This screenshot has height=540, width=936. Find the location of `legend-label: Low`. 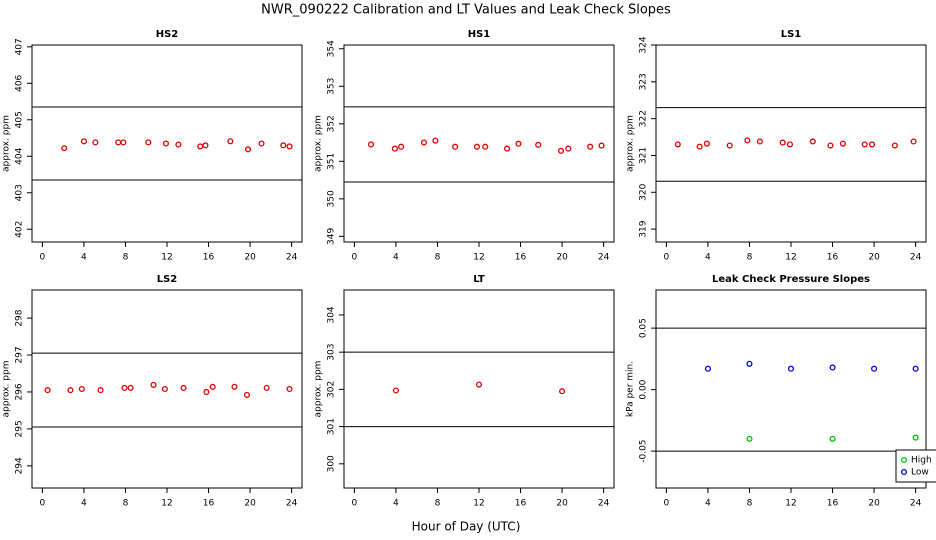

legend-label: Low is located at coordinates (920, 473).